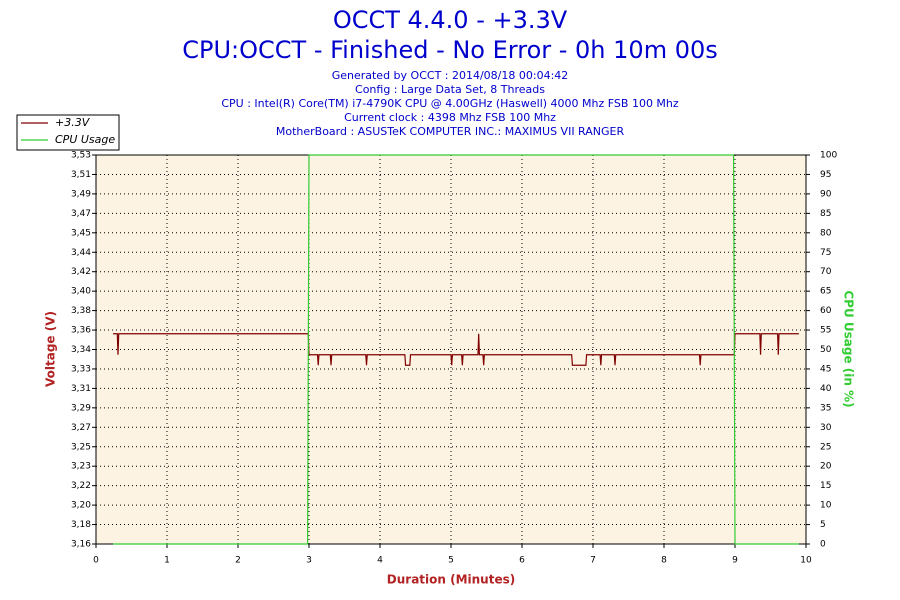  What do you see at coordinates (826, 506) in the screenshot?
I see `y2-tick-label: 10` at bounding box center [826, 506].